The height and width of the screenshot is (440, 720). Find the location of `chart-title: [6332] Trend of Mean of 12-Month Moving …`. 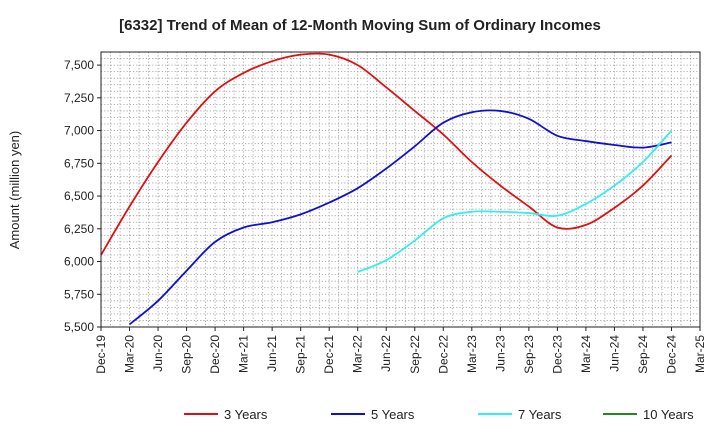

chart-title: [6332] Trend of Mean of 12-Month Moving … is located at coordinates (360, 25).